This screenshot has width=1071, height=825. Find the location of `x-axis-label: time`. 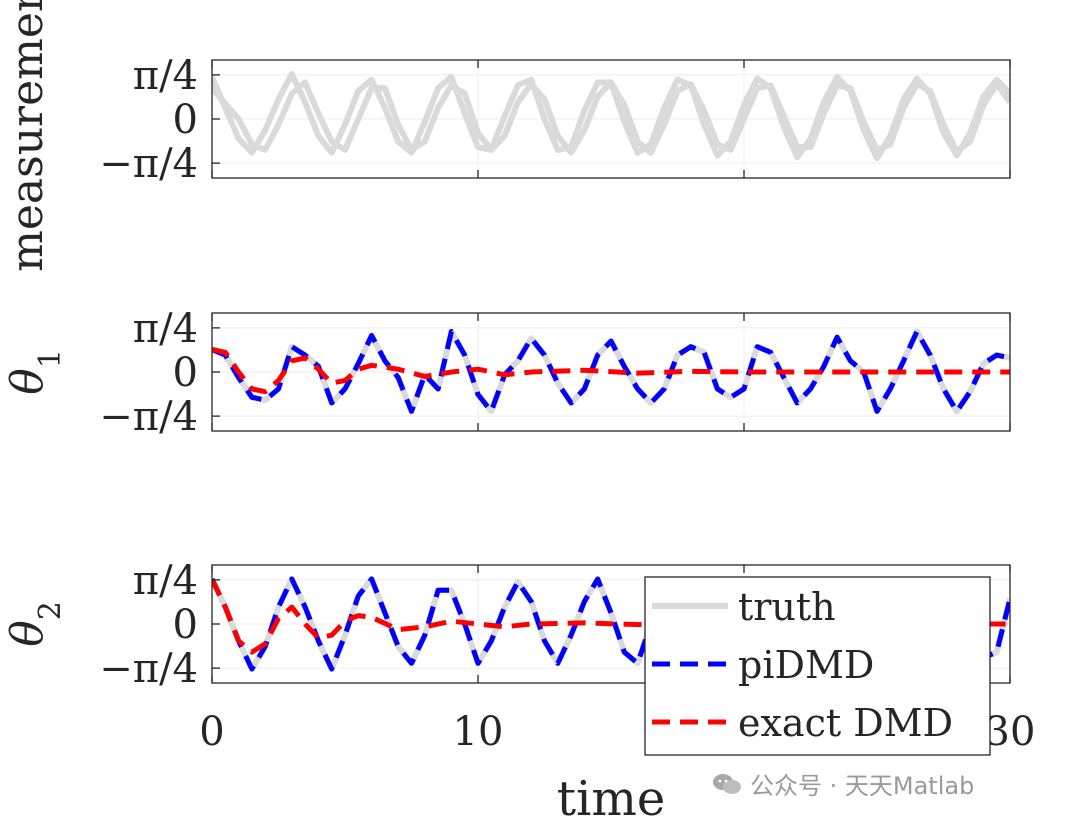

x-axis-label: time is located at coordinates (611, 798).